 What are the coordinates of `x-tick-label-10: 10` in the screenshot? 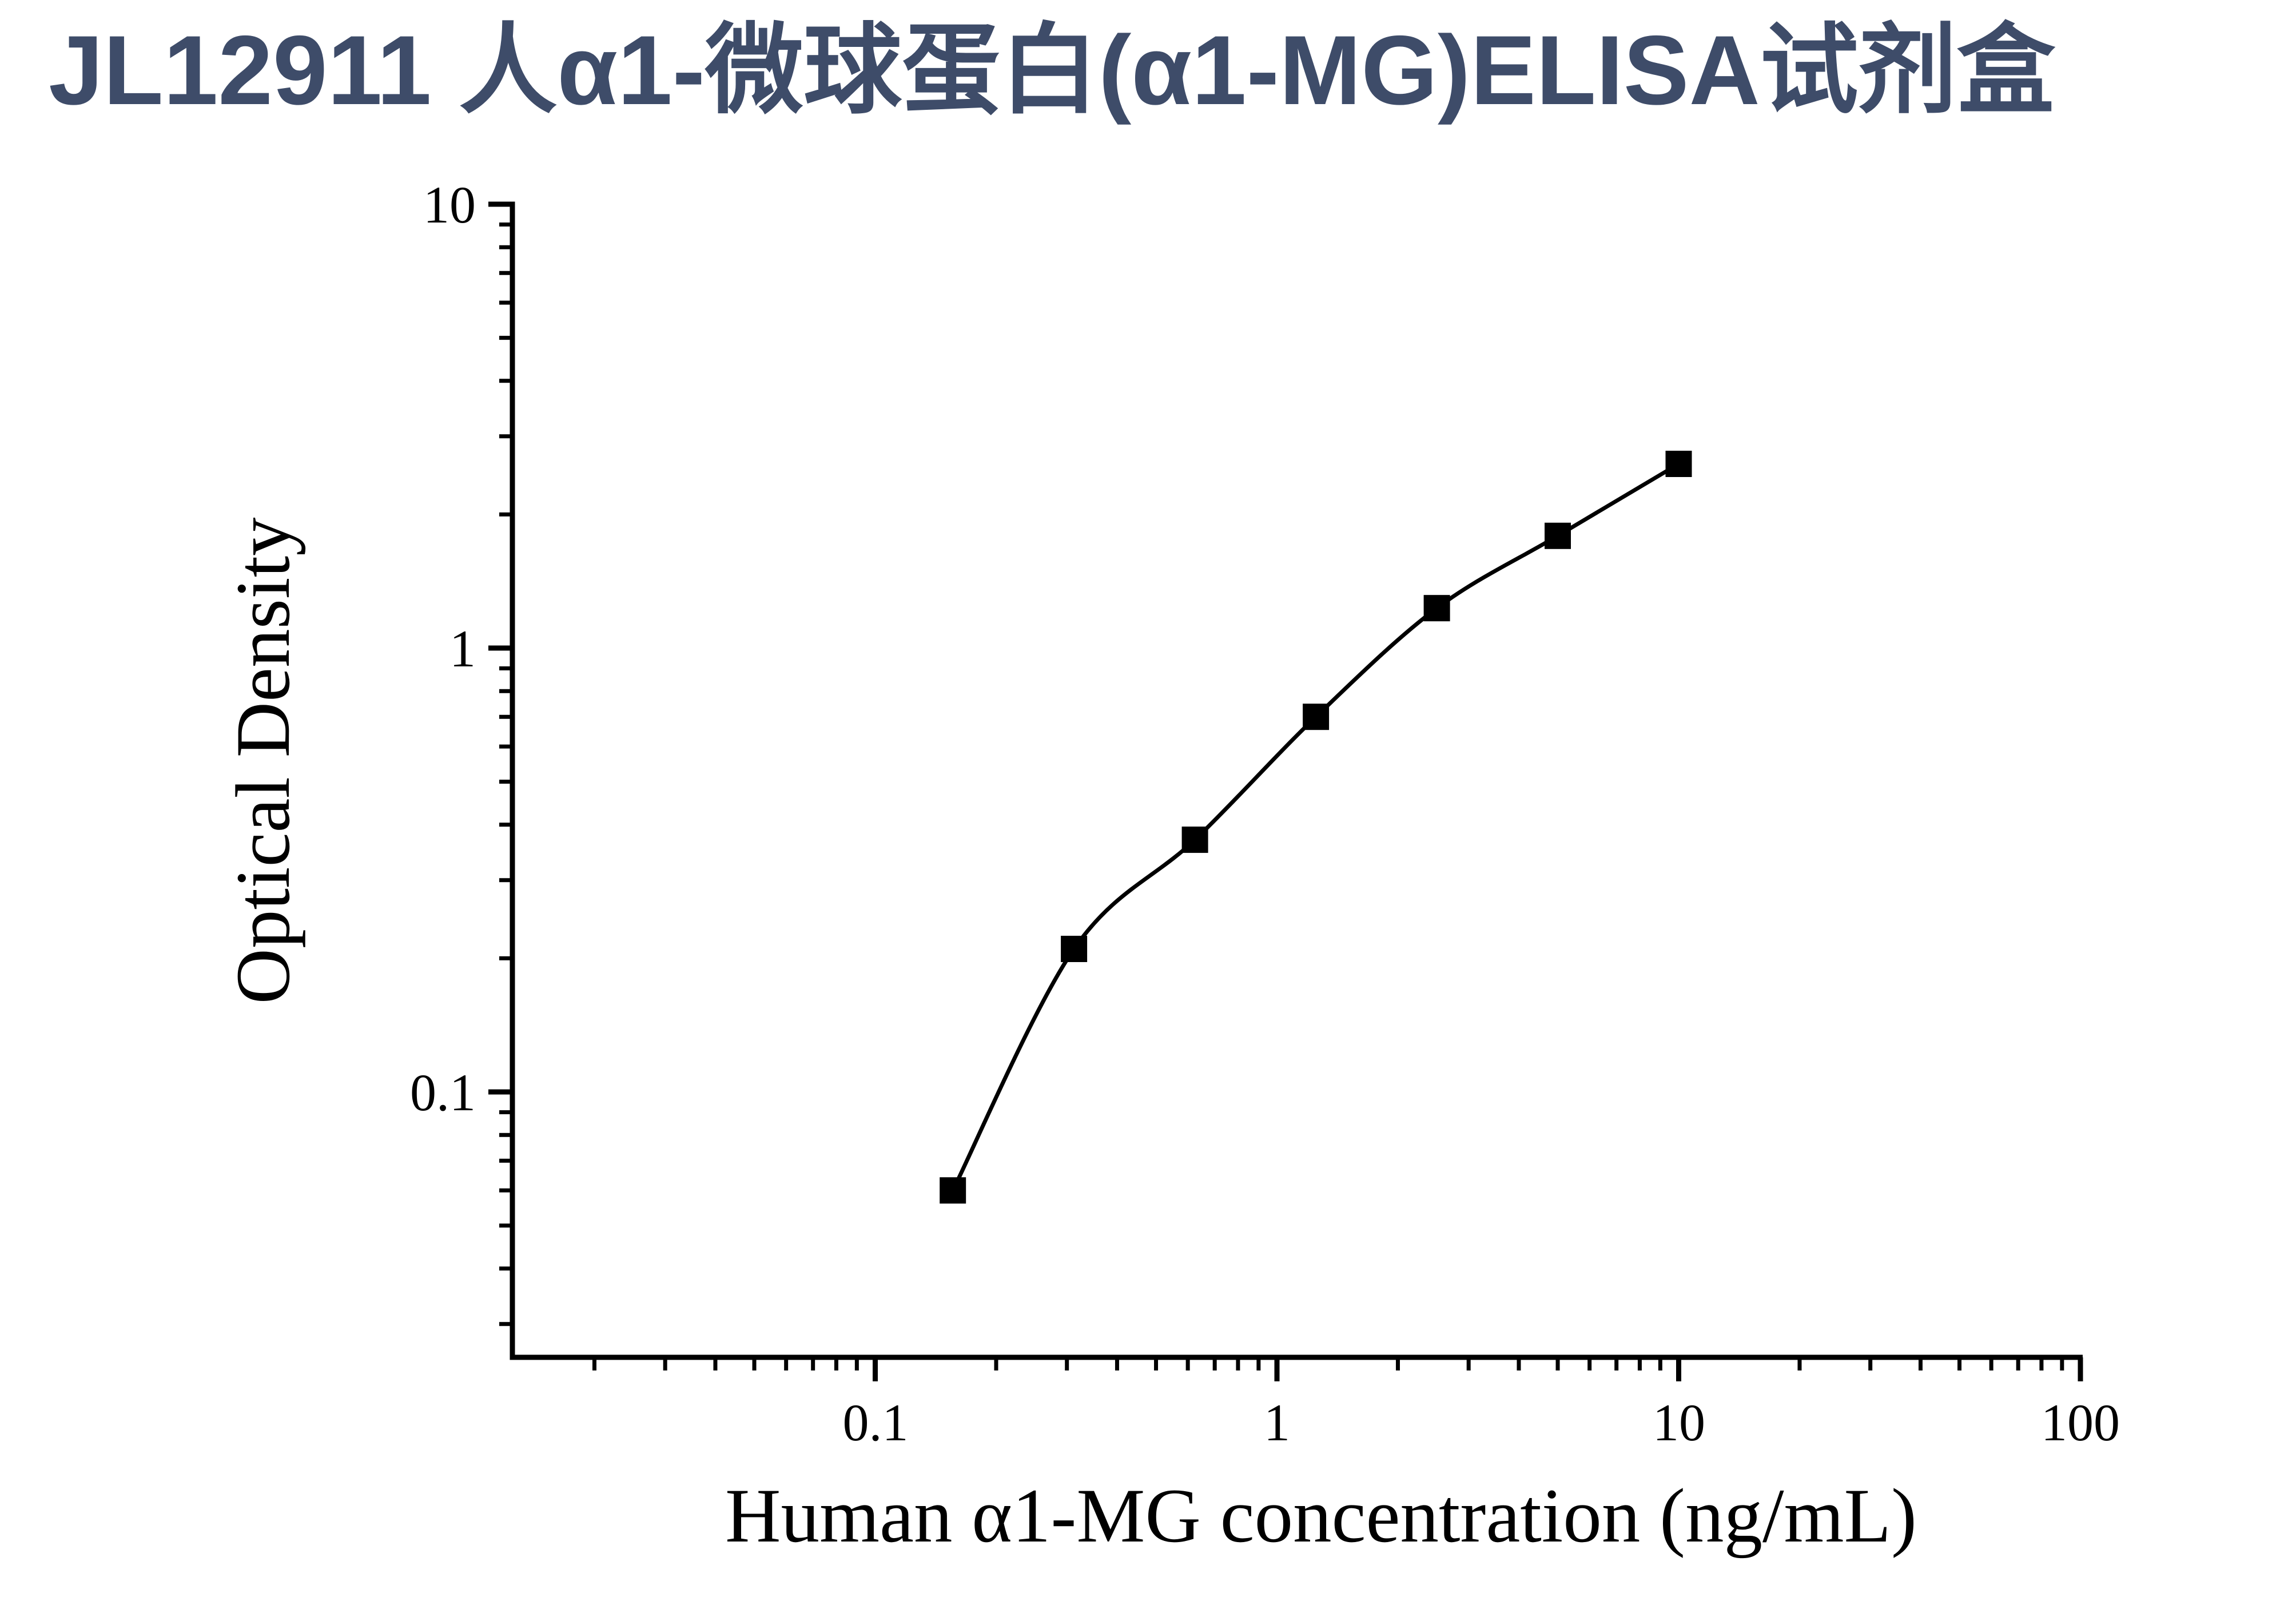 It's located at (1679, 1422).